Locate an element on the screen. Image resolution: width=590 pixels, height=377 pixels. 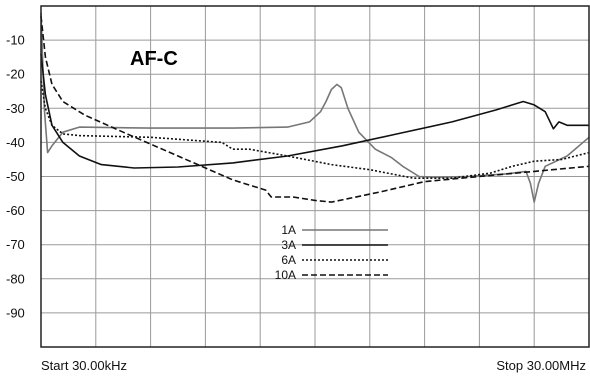
y-tick-label: -80 is located at coordinates (15, 278).